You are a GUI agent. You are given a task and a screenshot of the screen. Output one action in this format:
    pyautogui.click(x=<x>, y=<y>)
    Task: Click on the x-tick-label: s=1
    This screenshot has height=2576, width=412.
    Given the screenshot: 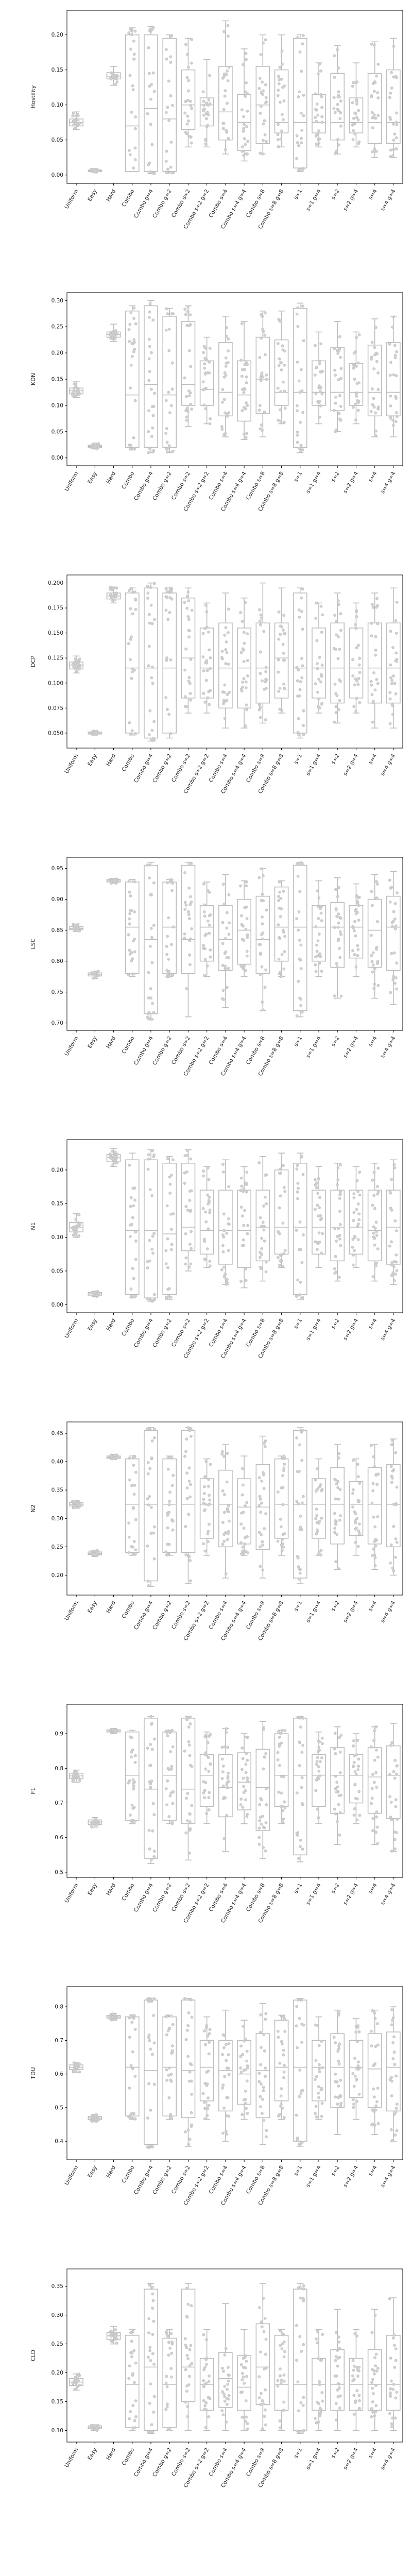 What is the action you would take?
    pyautogui.click(x=299, y=1042)
    